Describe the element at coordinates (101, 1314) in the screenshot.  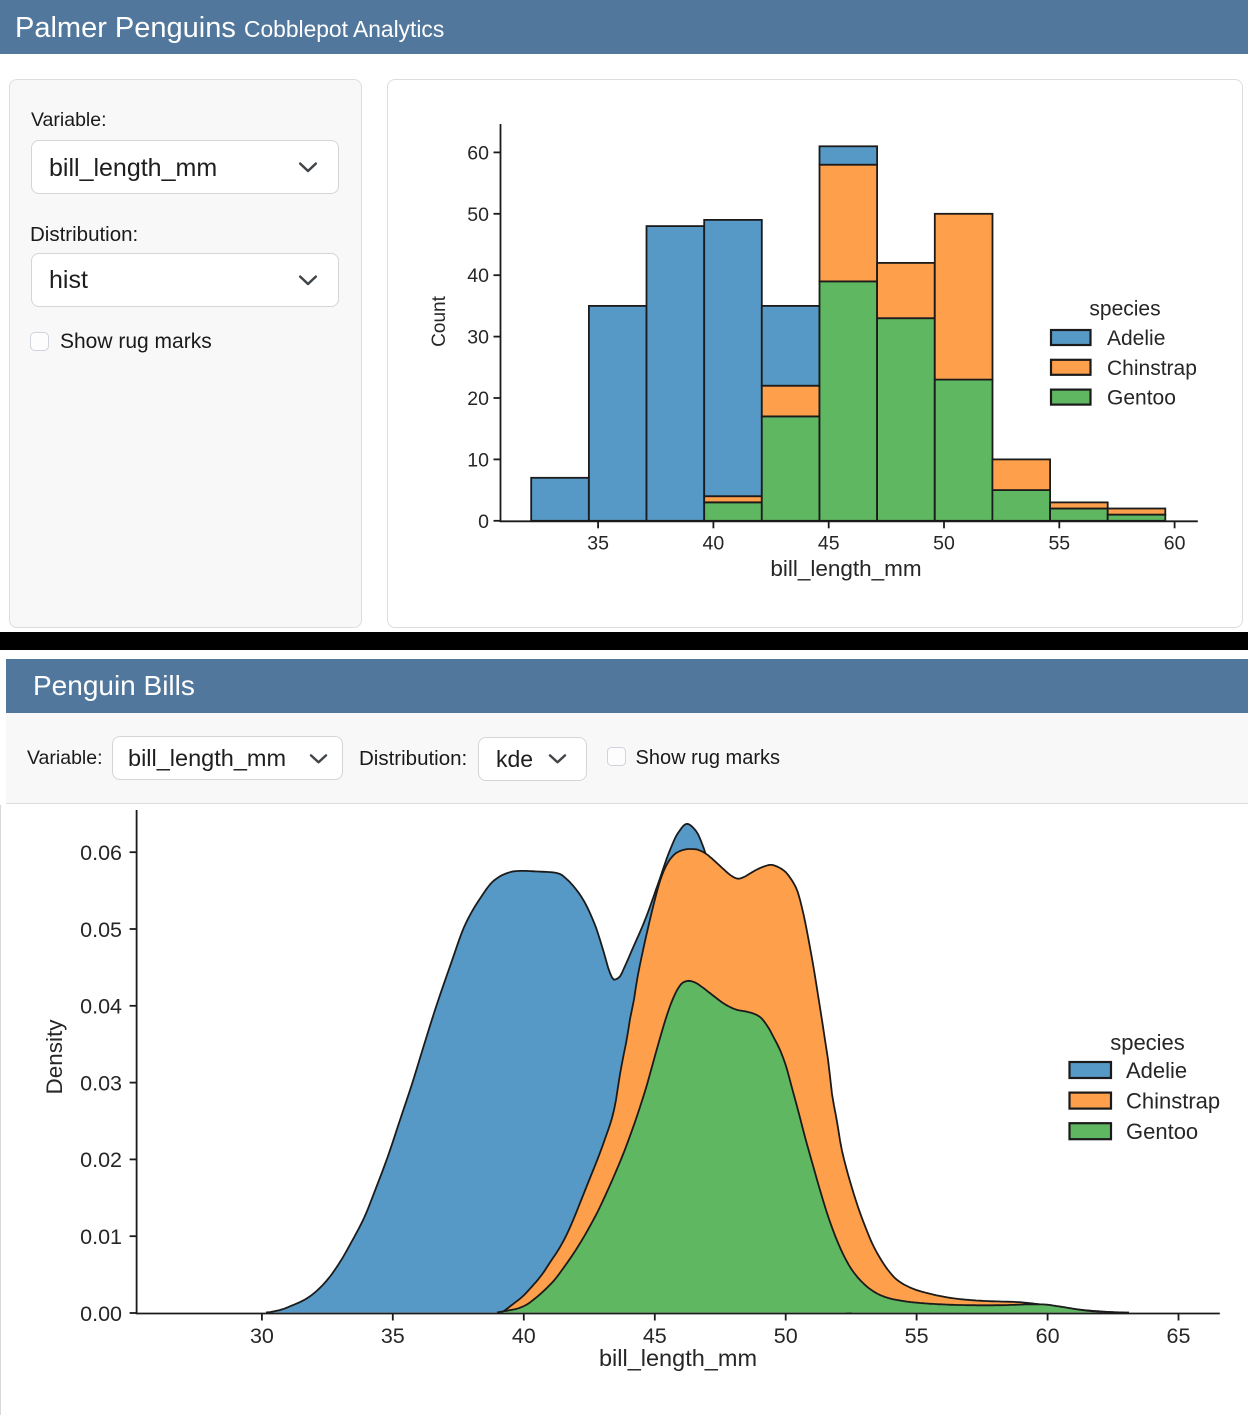
I see `svg-text: 0.00` at that location.